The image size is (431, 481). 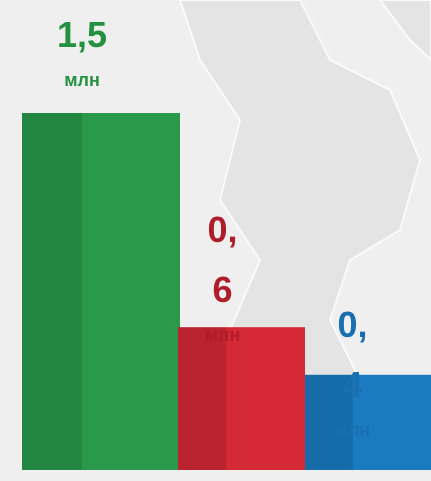 I want to click on value-label-group: 0,4 млн, so click(x=352, y=370).